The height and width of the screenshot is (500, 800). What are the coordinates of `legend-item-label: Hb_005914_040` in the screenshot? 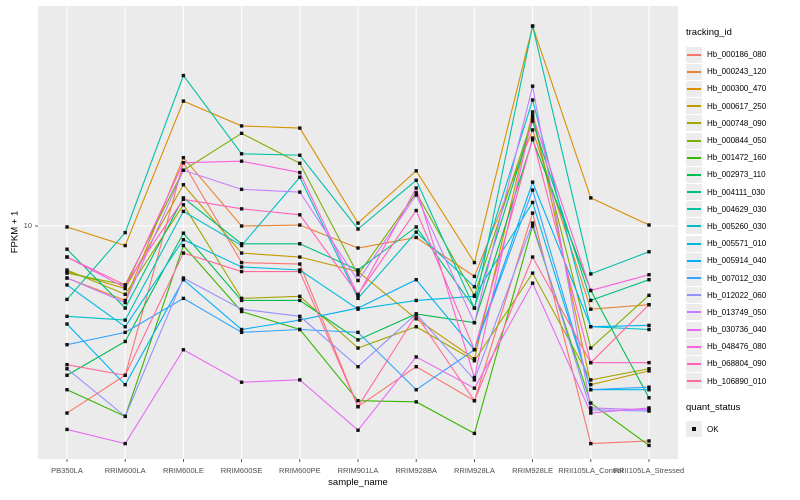 It's located at (737, 261).